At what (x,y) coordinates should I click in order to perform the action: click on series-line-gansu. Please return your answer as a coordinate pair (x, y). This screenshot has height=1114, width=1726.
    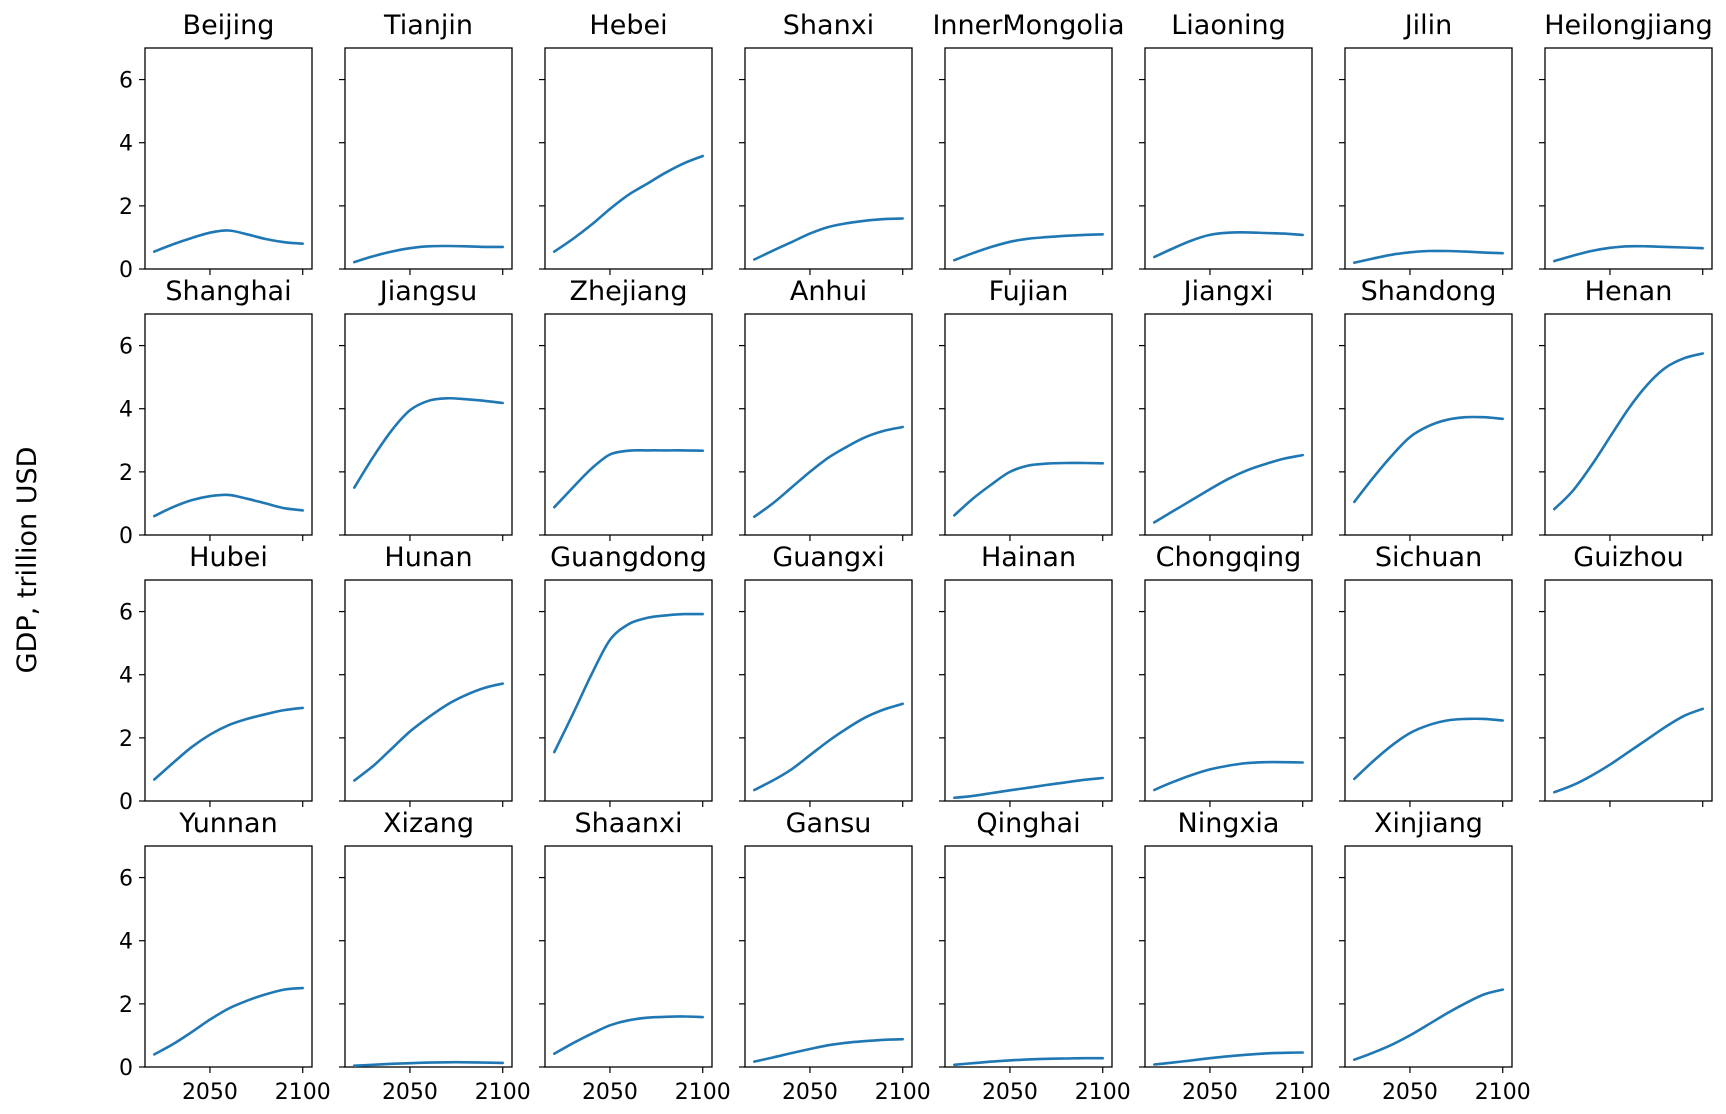
    Looking at the image, I should click on (828, 1050).